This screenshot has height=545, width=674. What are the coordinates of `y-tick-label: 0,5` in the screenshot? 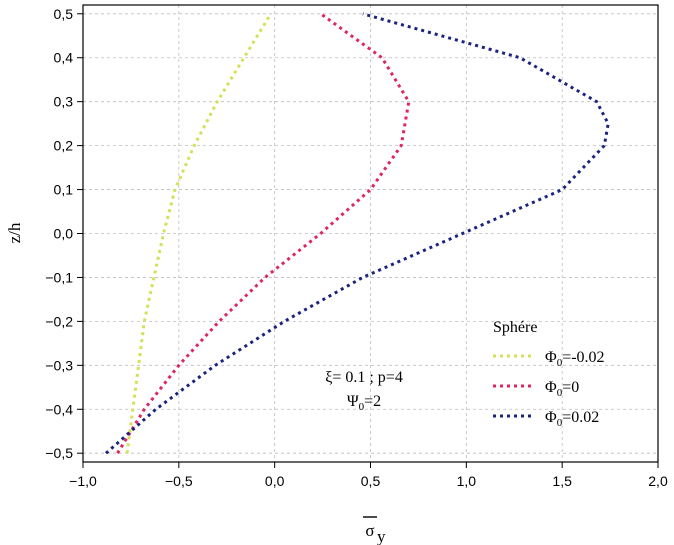 It's located at (64, 14).